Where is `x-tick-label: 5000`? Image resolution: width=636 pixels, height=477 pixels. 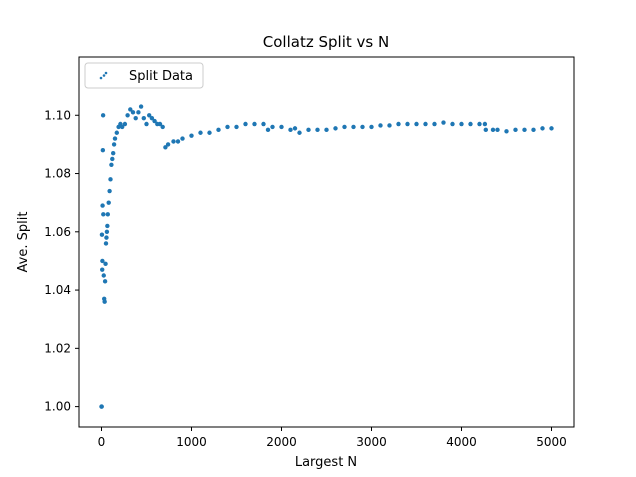
x-tick-label: 5000 is located at coordinates (551, 442).